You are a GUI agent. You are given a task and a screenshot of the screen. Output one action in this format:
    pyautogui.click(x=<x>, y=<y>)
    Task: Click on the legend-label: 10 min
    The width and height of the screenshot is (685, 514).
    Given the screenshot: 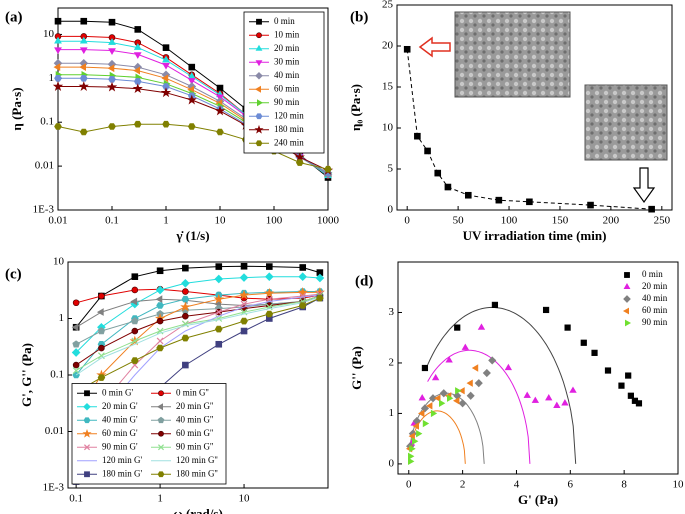 What is the action you would take?
    pyautogui.click(x=287, y=34)
    